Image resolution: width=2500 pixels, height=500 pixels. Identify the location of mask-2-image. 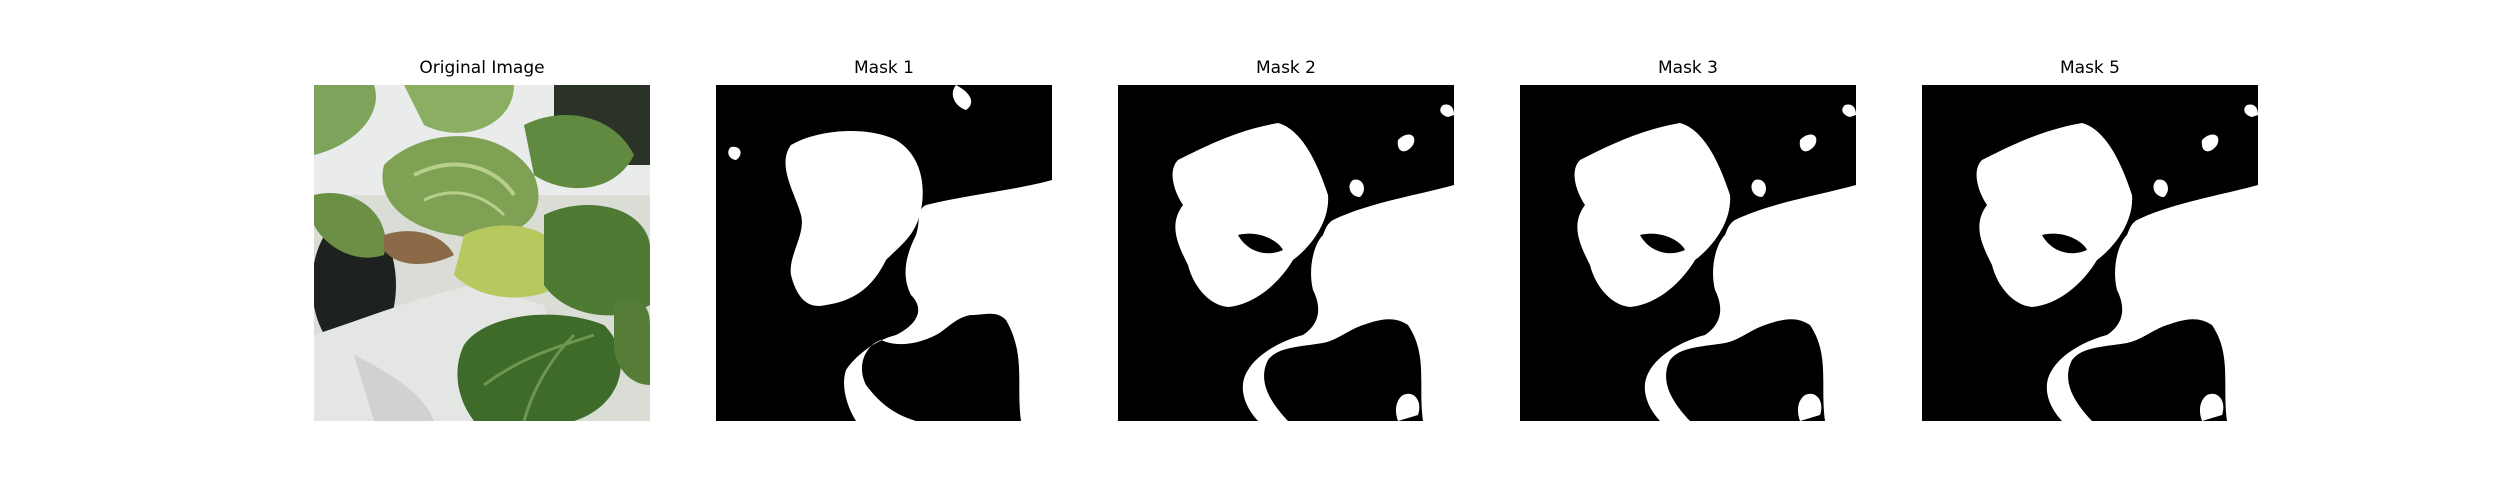
(1286, 253).